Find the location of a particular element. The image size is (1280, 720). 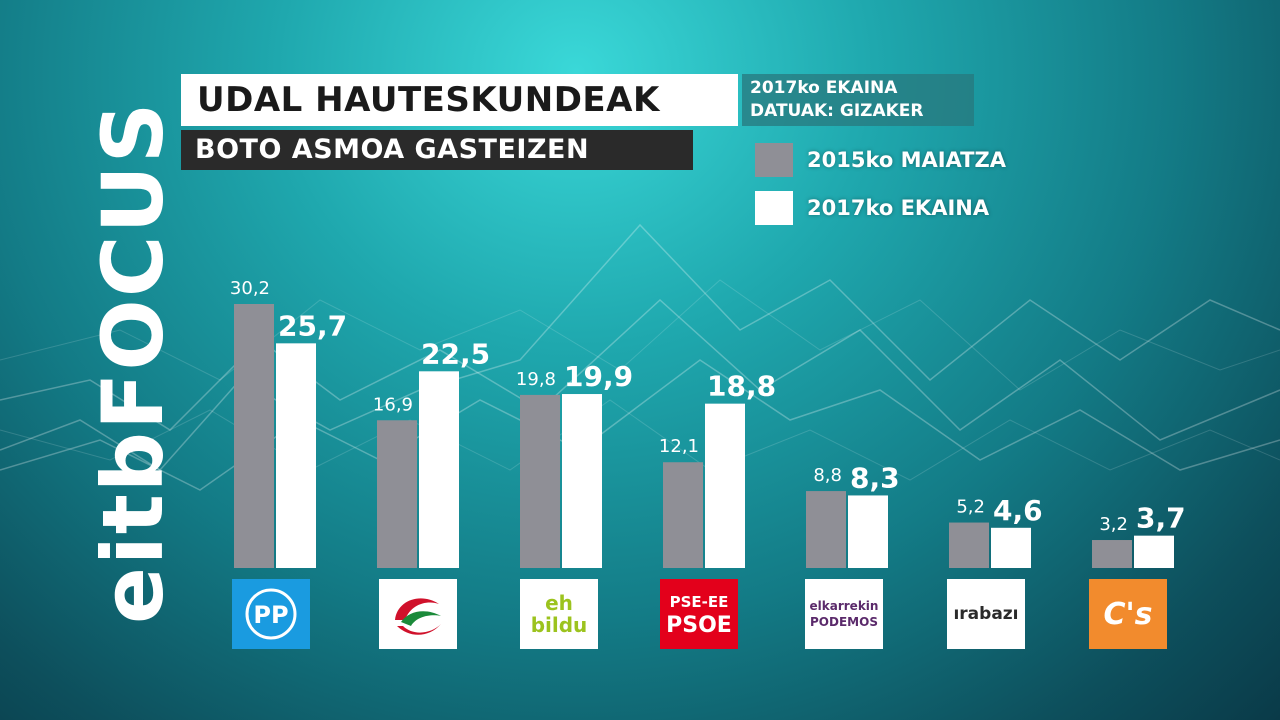

data-label-2015: 30,2 is located at coordinates (250, 288).